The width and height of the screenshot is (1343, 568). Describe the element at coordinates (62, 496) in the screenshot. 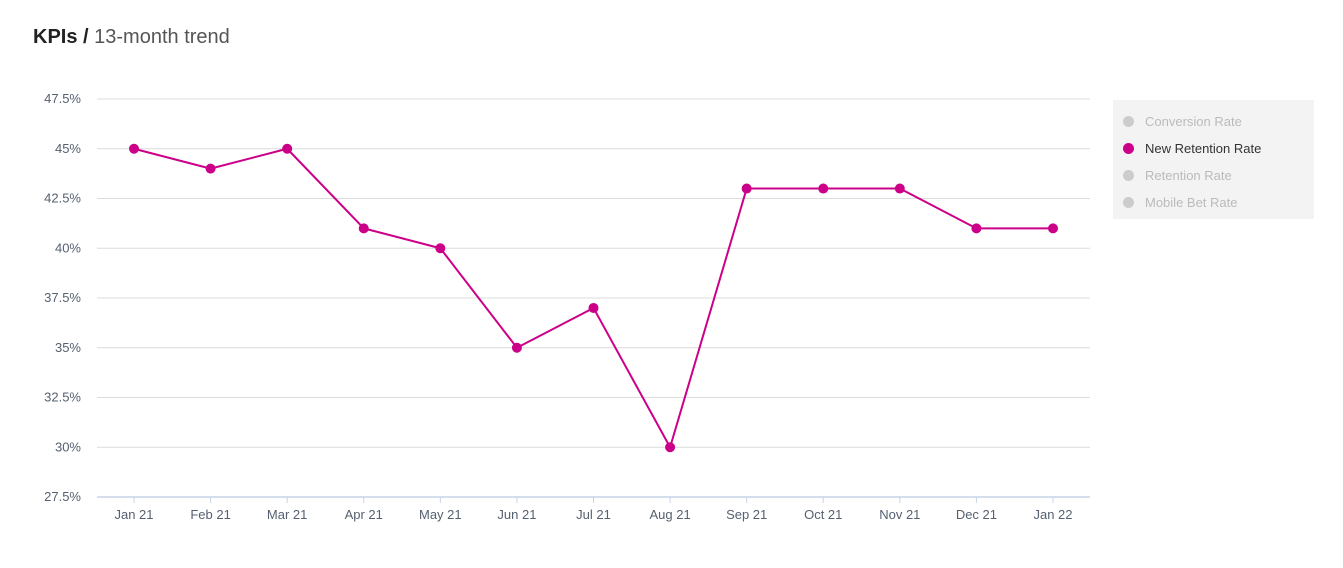

I see `y-tick-label: 27.5%` at that location.